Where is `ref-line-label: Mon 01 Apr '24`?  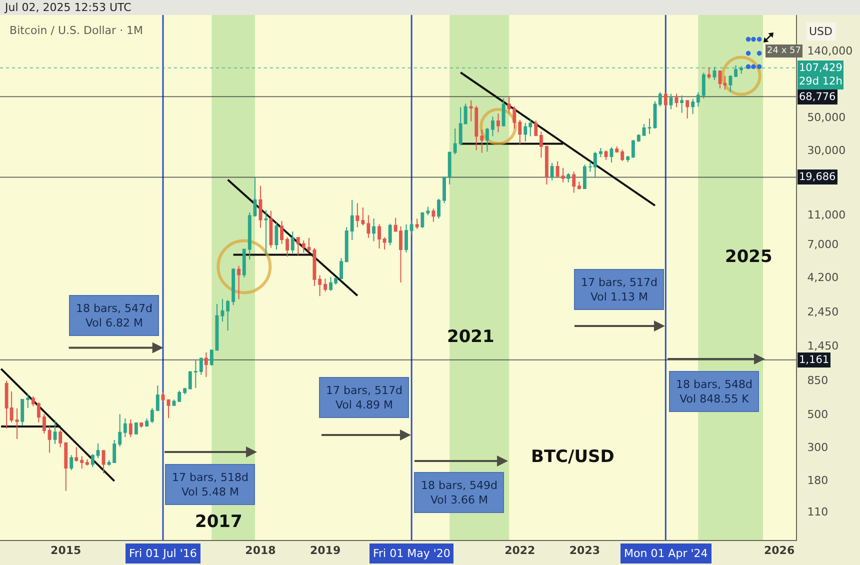
ref-line-label: Mon 01 Apr '24 is located at coordinates (666, 553).